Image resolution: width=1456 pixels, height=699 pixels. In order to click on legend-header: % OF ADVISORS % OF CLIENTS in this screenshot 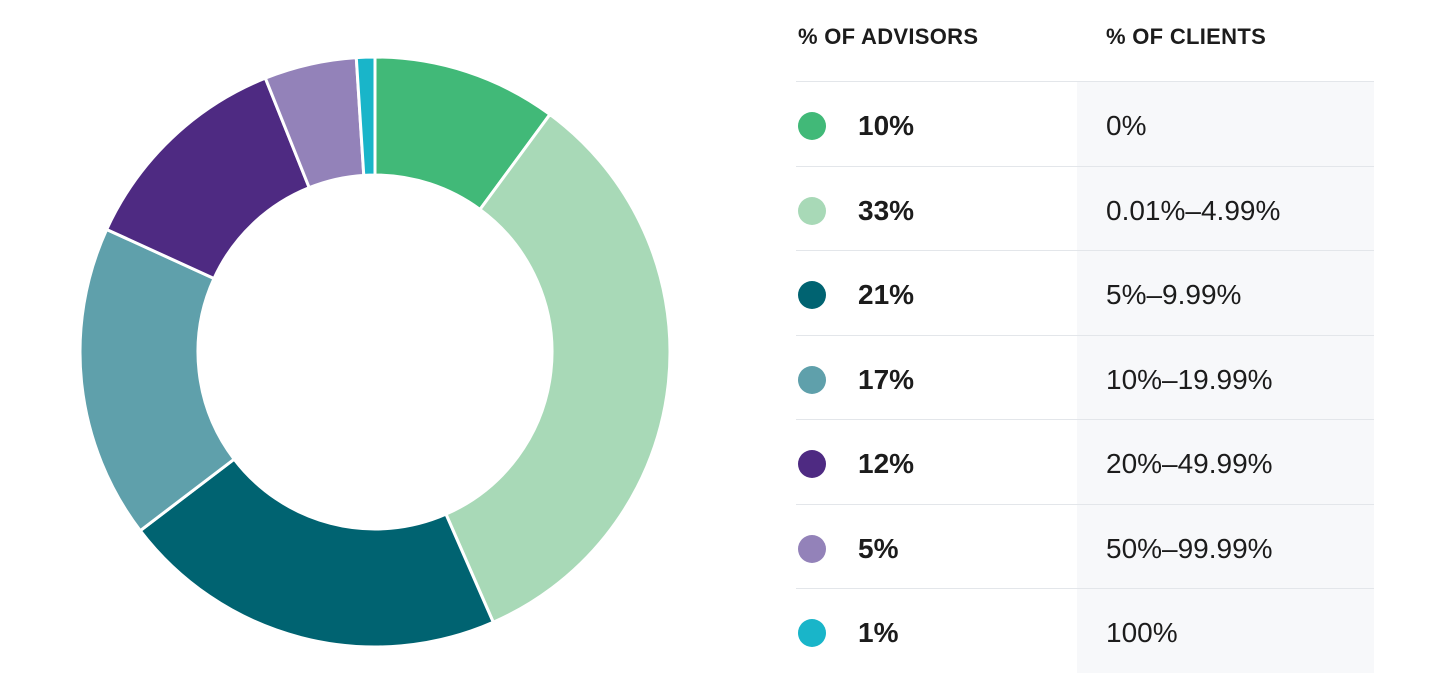, I will do `click(1085, 41)`.